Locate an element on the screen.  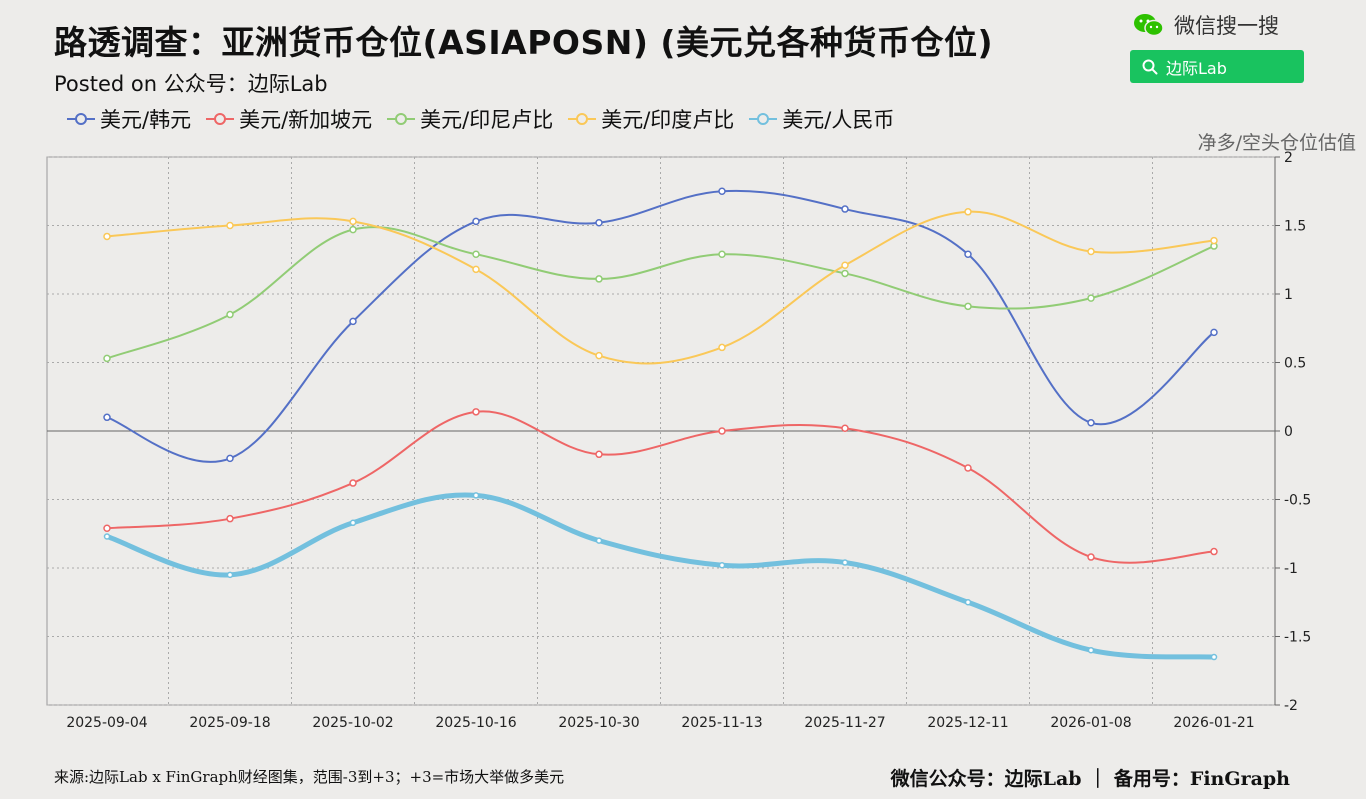
x-tick-label: 2025-10-02 is located at coordinates (352, 723).